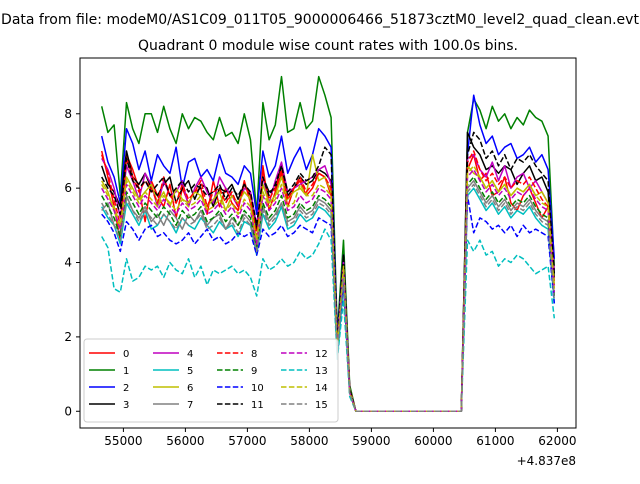  Describe the element at coordinates (257, 405) in the screenshot. I see `legend-label-11: 11` at that location.